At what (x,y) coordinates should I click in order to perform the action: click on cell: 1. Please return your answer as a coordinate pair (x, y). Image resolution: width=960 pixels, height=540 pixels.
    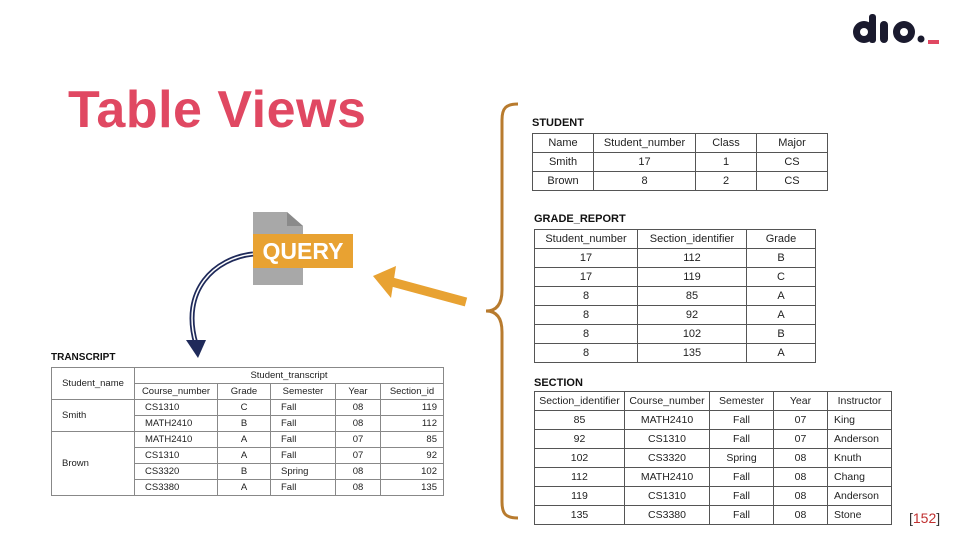
    Looking at the image, I should click on (726, 162).